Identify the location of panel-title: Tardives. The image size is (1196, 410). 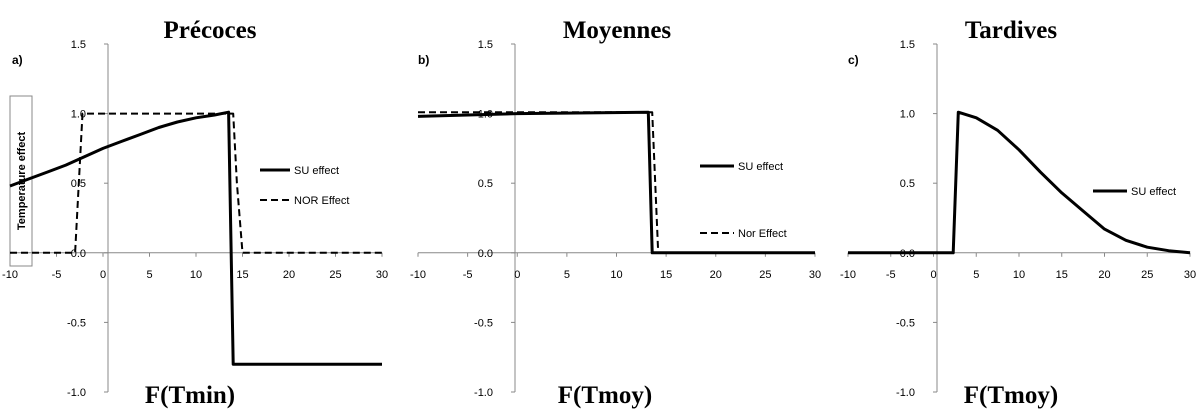
(1011, 30).